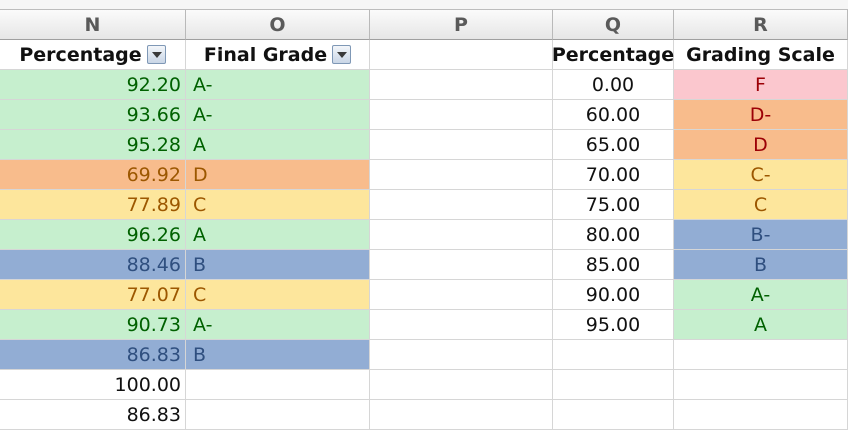 This screenshot has width=848, height=435. Describe the element at coordinates (613, 25) in the screenshot. I see `column-header-q: Q` at that location.